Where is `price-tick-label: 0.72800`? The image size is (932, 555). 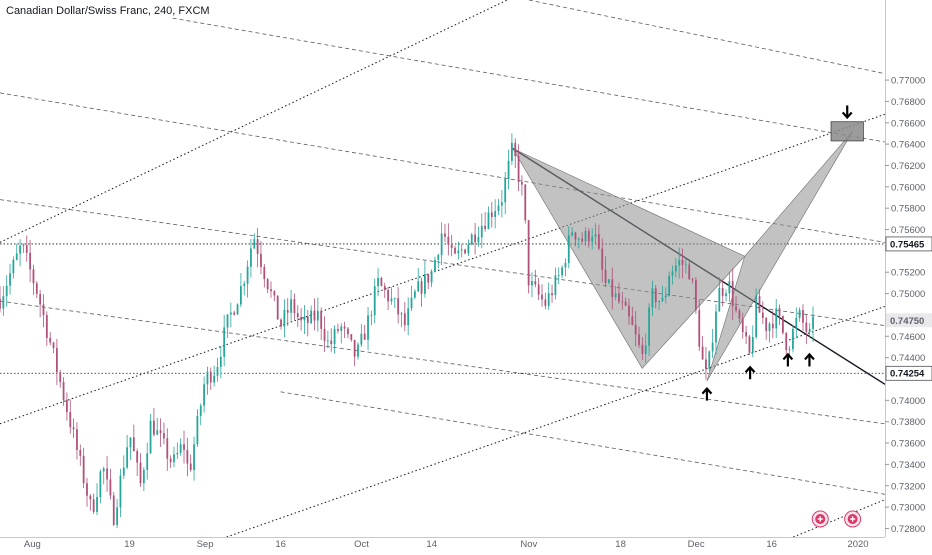
price-tick-label: 0.72800 is located at coordinates (908, 529).